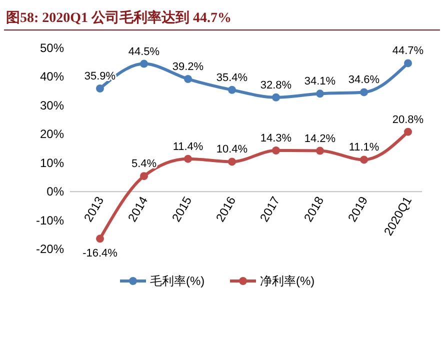  Describe the element at coordinates (119, 17) in the screenshot. I see `chart-title: 图58: 2020Q1 公司毛利率达到 44.7%` at that location.